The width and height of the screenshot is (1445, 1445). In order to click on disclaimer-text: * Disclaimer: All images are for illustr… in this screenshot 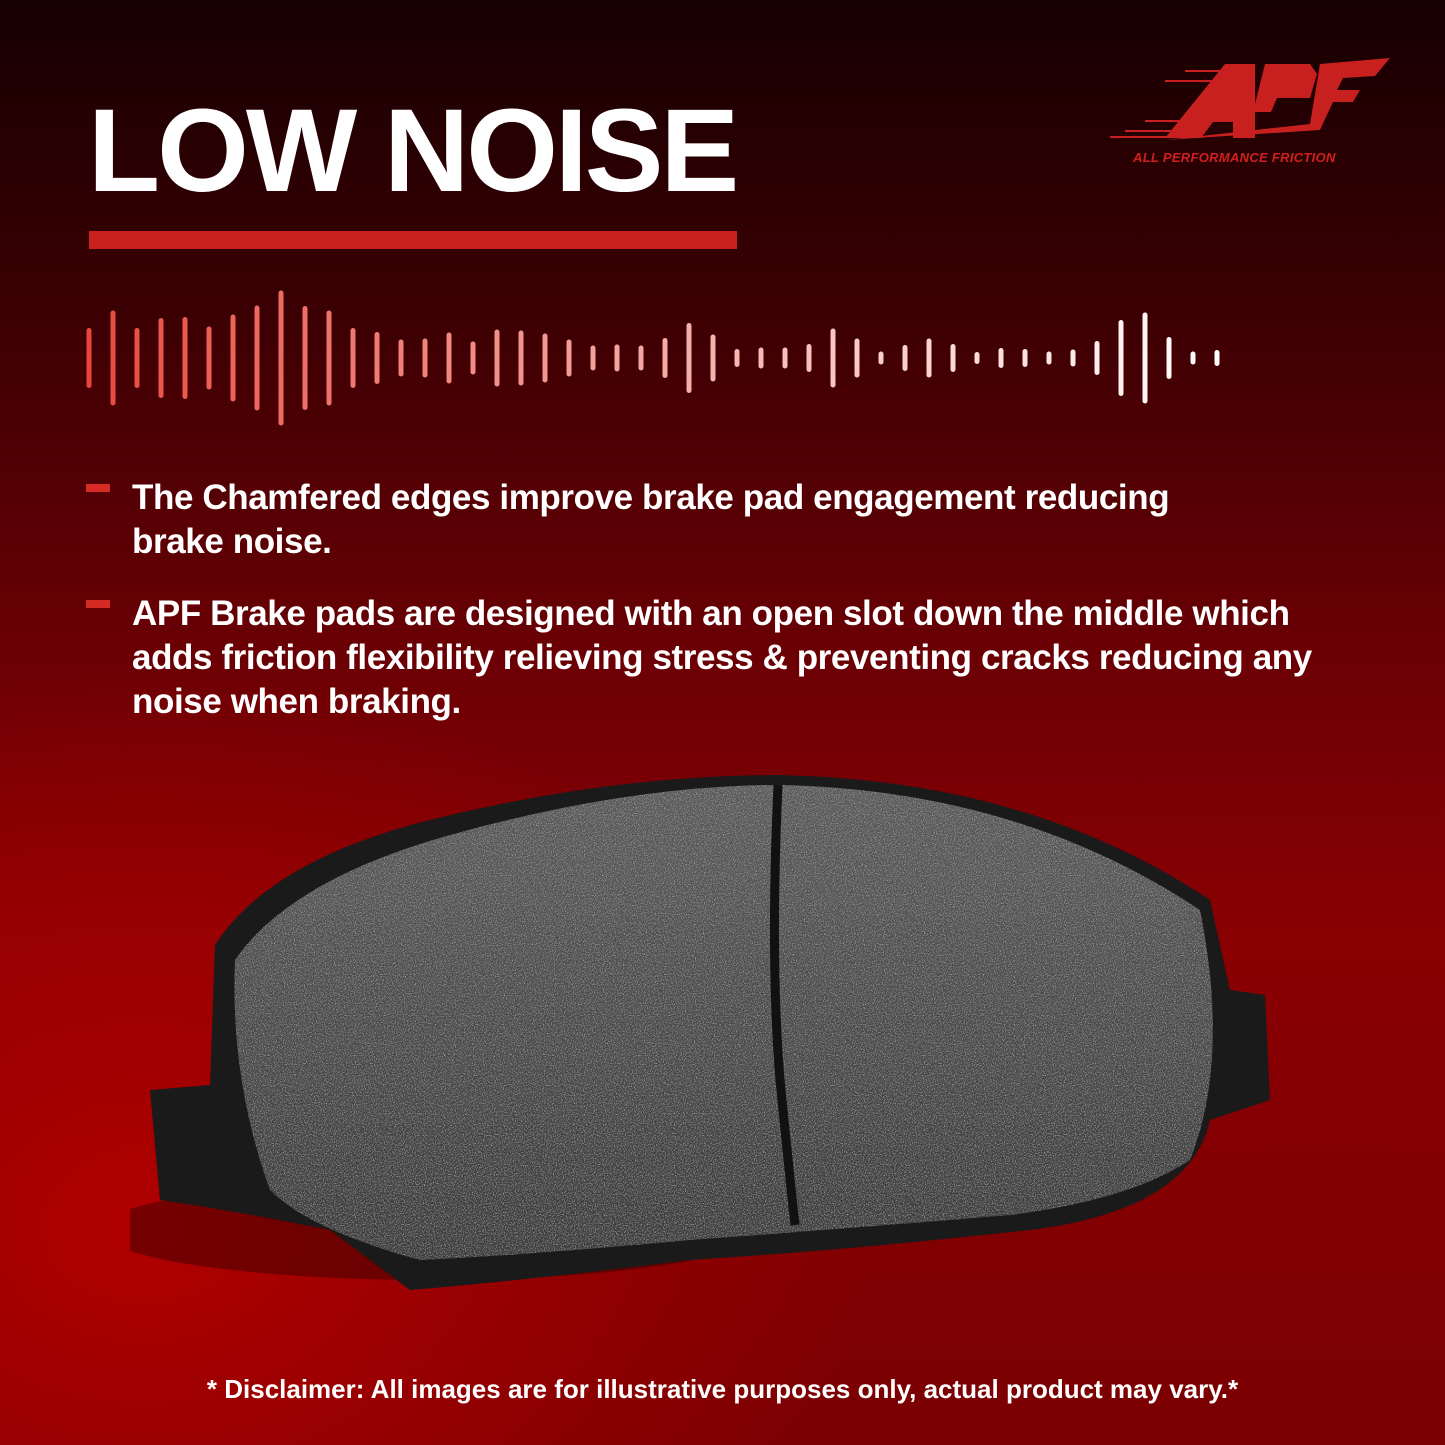, I will do `click(722, 1389)`.